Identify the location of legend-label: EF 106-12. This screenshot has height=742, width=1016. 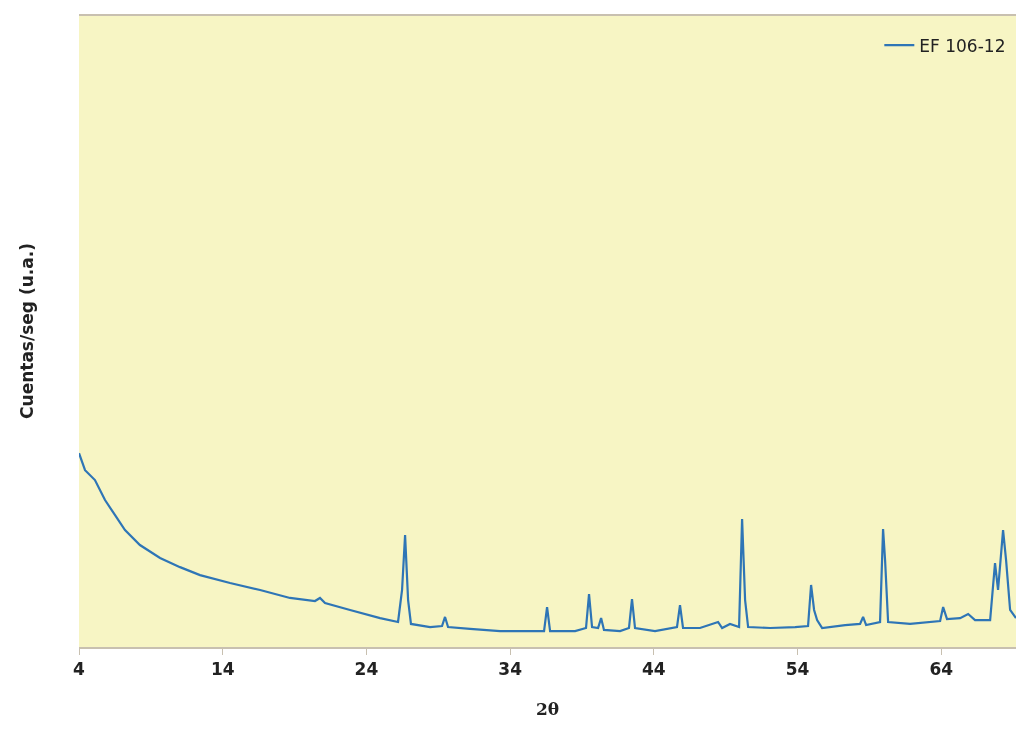
(962, 45).